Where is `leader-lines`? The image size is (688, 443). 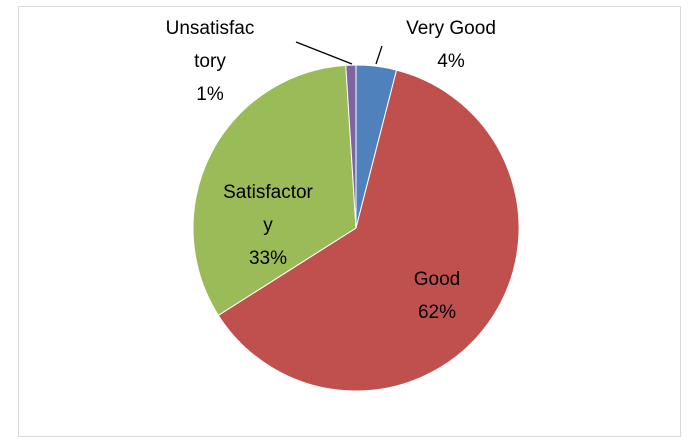 leader-lines is located at coordinates (339, 53).